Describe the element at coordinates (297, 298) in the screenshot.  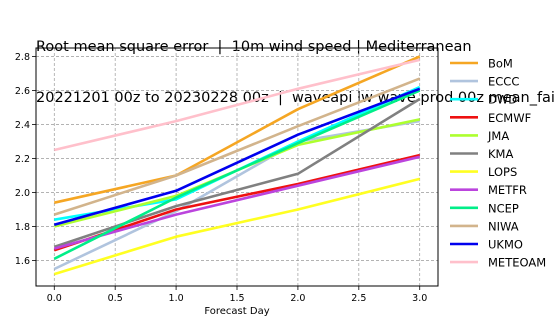
I see `x-tick-label: 2.0` at that location.